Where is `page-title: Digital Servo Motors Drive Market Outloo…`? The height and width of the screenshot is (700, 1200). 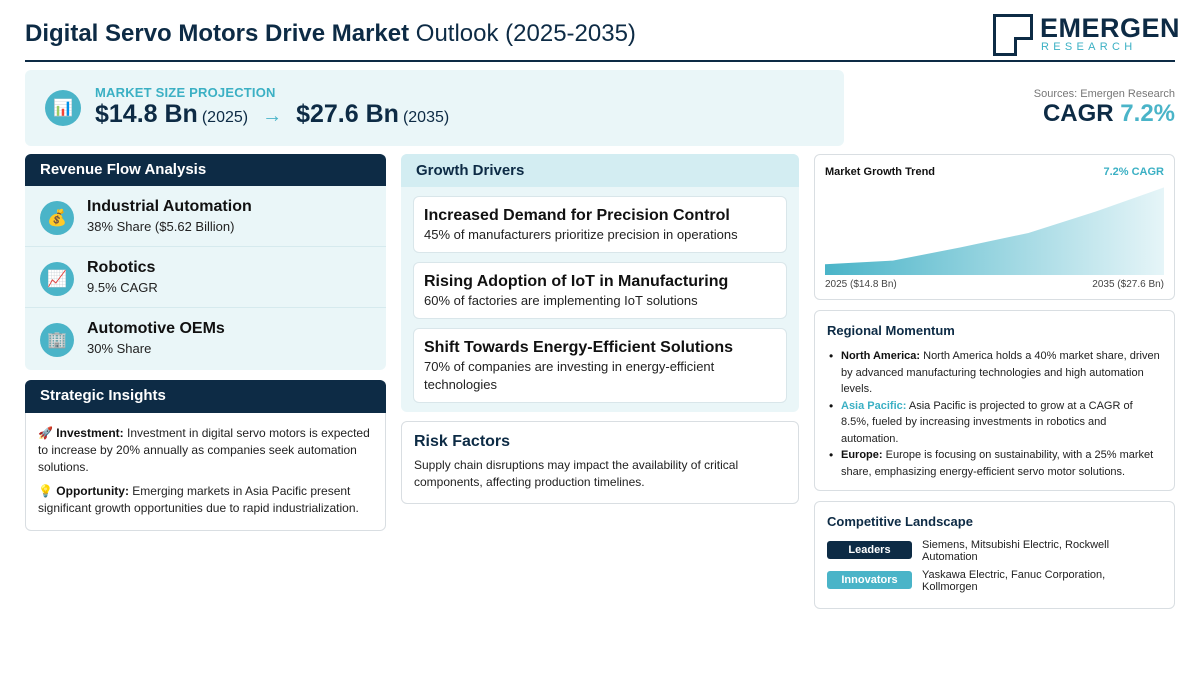 page-title: Digital Servo Motors Drive Market Outloo… is located at coordinates (330, 33).